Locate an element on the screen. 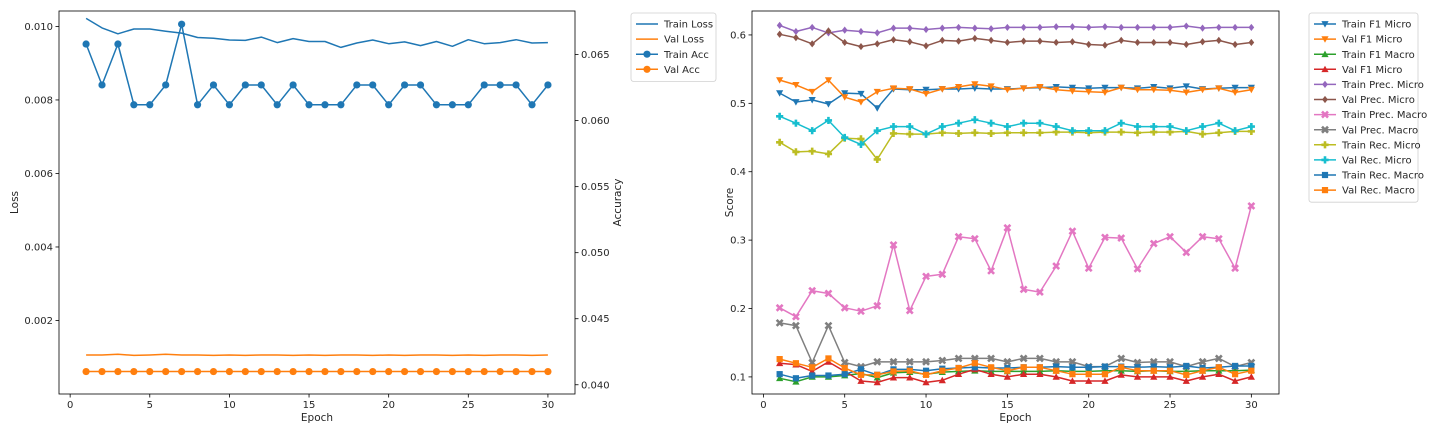 The image size is (1440, 432). legend-entry: Train F1 Micro is located at coordinates (1362, 25).